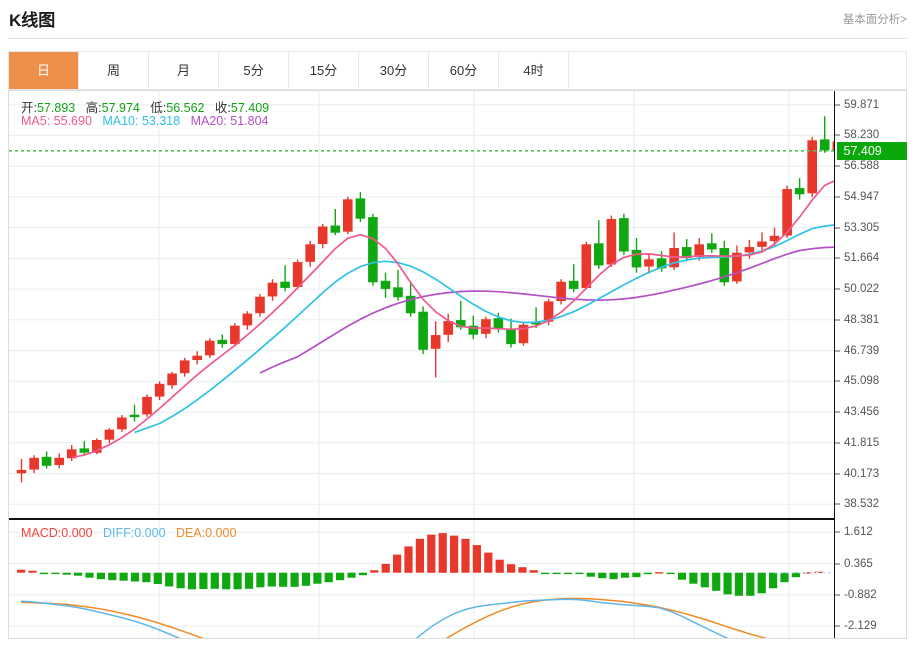 This screenshot has width=915, height=647. I want to click on macd-value: 0.000, so click(77, 533).